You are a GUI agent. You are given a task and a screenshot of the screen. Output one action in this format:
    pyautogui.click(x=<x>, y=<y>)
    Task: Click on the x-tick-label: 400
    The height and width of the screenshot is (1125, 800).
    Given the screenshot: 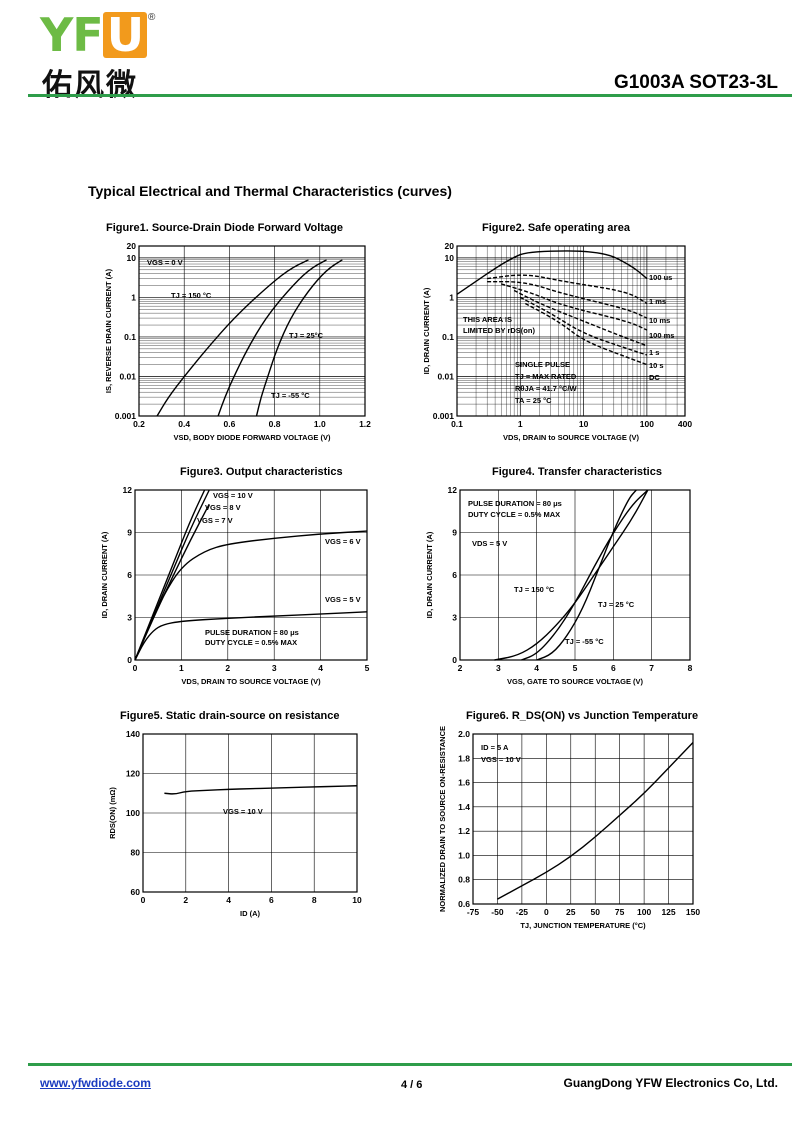 What is the action you would take?
    pyautogui.click(x=685, y=424)
    